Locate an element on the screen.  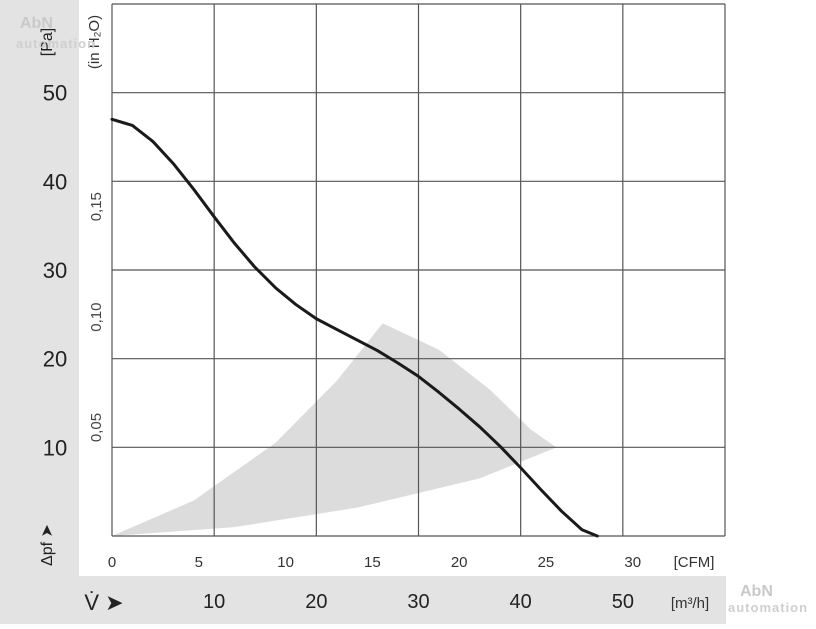
pa-tick-label: 50 is located at coordinates (55, 93).